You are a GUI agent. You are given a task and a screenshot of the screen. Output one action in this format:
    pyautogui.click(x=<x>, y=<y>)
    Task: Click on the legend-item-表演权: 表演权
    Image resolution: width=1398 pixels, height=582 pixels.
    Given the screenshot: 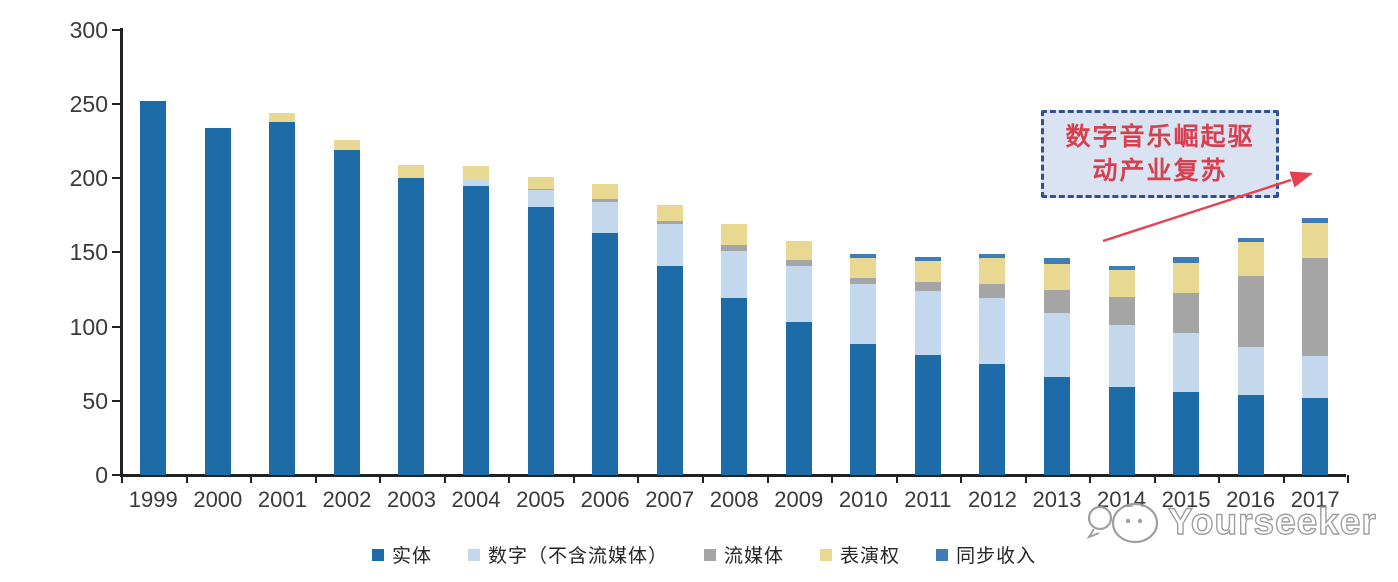 What is the action you would take?
    pyautogui.click(x=860, y=554)
    